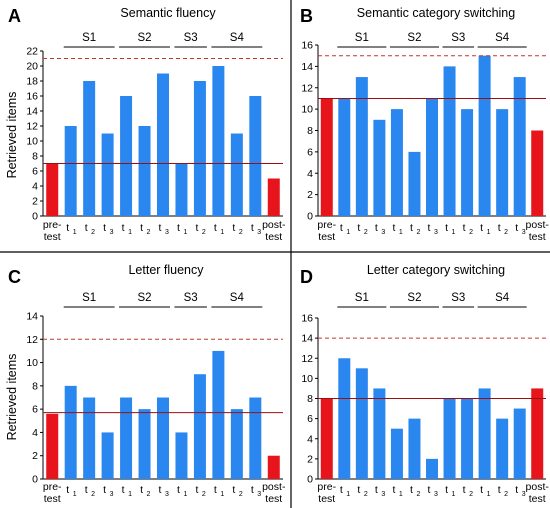  What do you see at coordinates (168, 13) in the screenshot?
I see `panel-a-title: Semantic fluency` at bounding box center [168, 13].